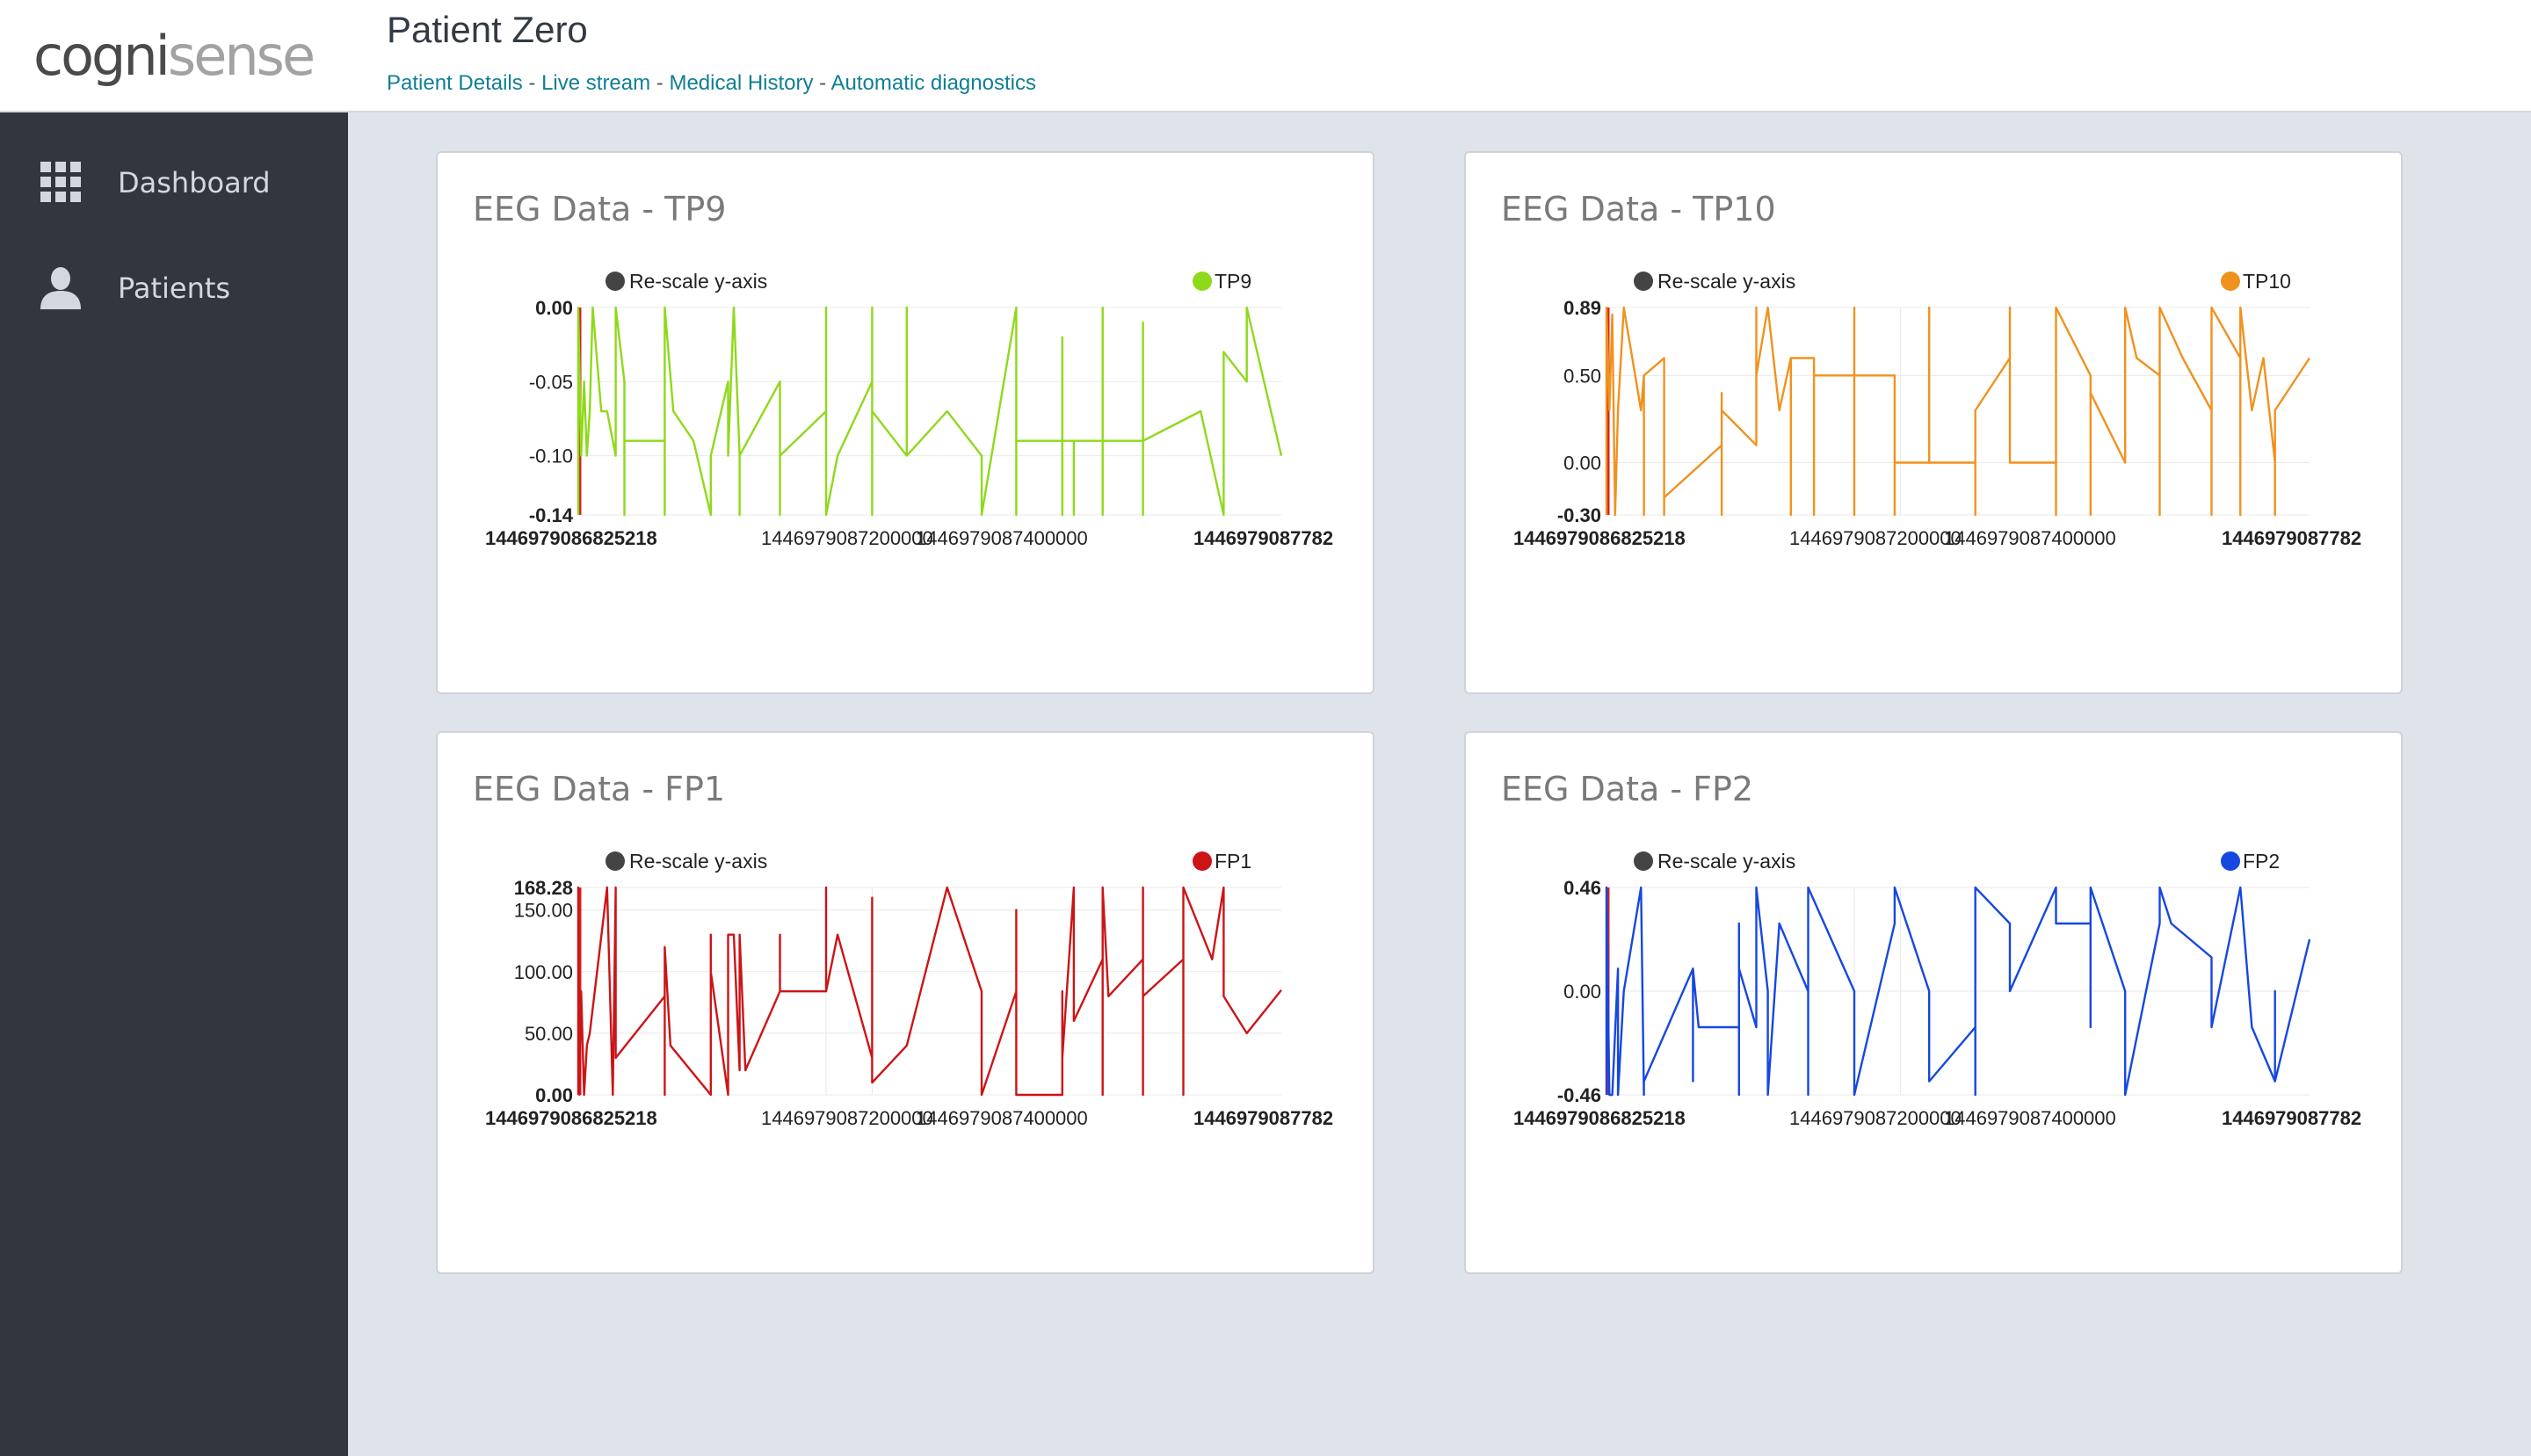 This screenshot has height=1456, width=2531. What do you see at coordinates (930, 411) in the screenshot?
I see `series-line-tp9` at bounding box center [930, 411].